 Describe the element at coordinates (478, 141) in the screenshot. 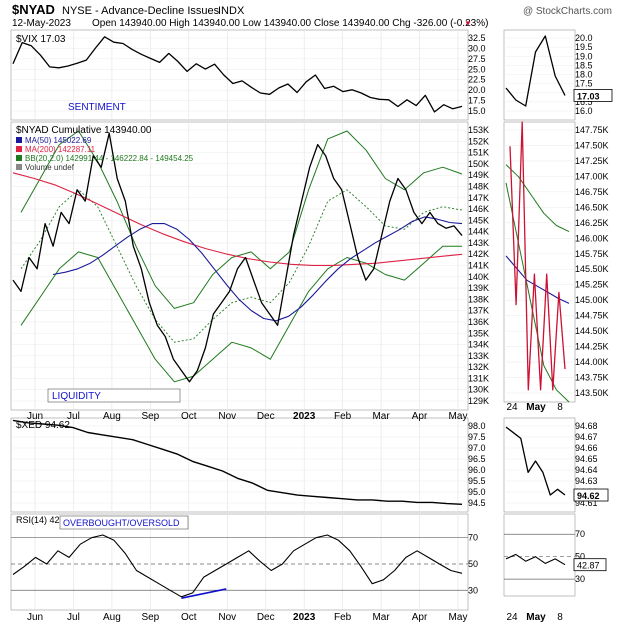

I see `y-tick-label: 152K` at that location.